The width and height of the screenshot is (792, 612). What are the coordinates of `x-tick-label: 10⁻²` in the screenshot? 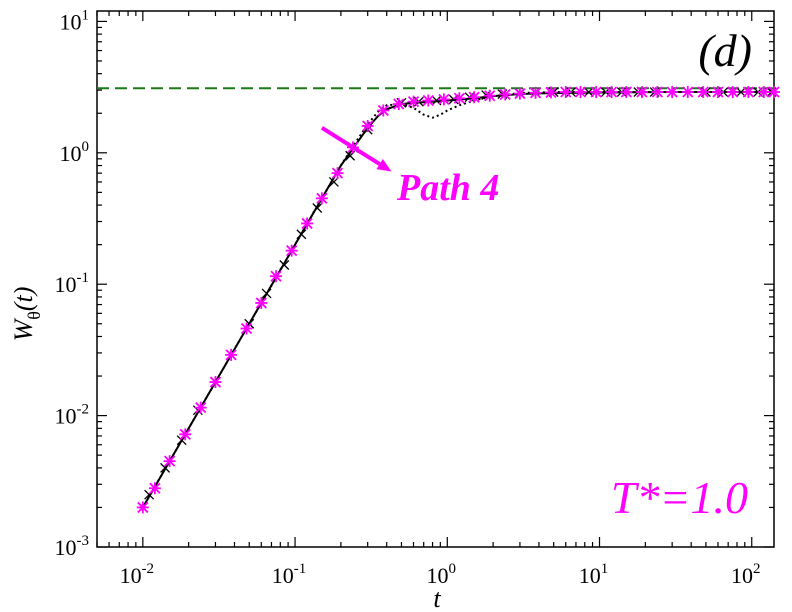 It's located at (137, 574).